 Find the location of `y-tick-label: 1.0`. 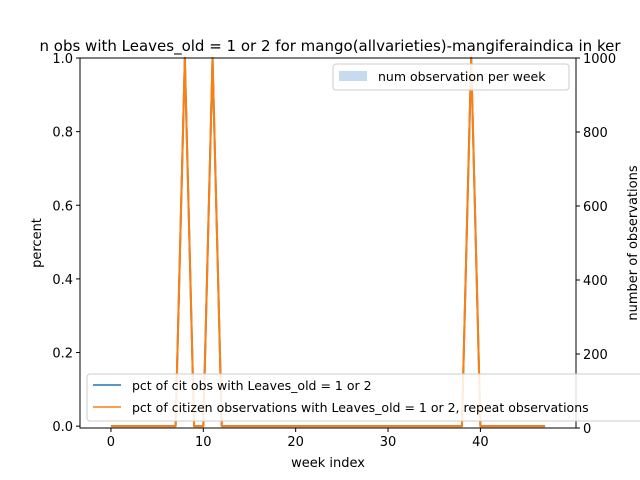

y-tick-label: 1.0 is located at coordinates (62, 59).